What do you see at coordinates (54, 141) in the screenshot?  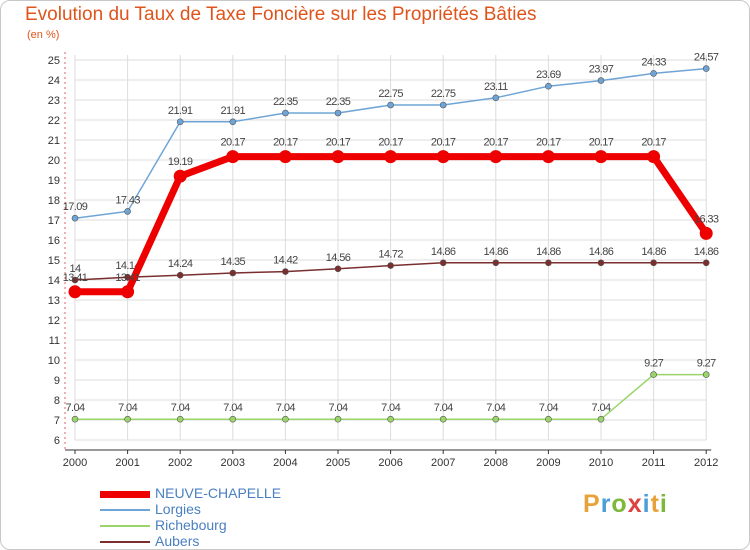 I see `y-tick-label: 21` at bounding box center [54, 141].